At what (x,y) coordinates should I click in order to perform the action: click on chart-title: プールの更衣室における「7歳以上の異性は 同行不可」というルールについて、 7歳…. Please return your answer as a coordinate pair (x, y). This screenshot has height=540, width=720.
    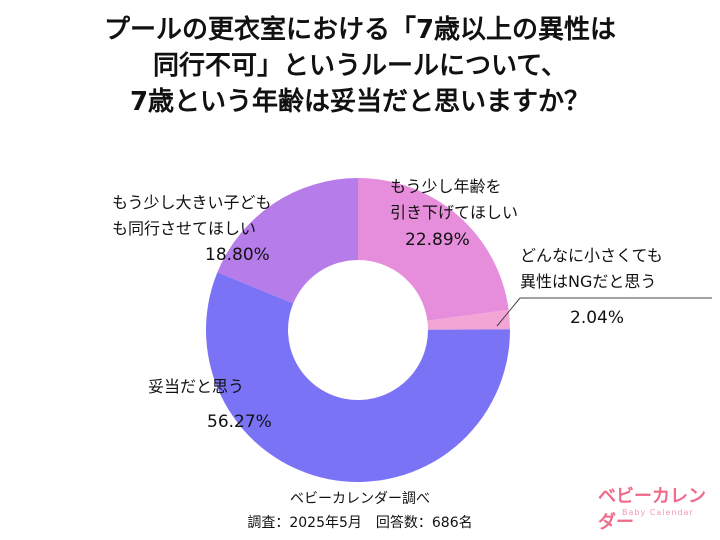
    Looking at the image, I should click on (360, 66).